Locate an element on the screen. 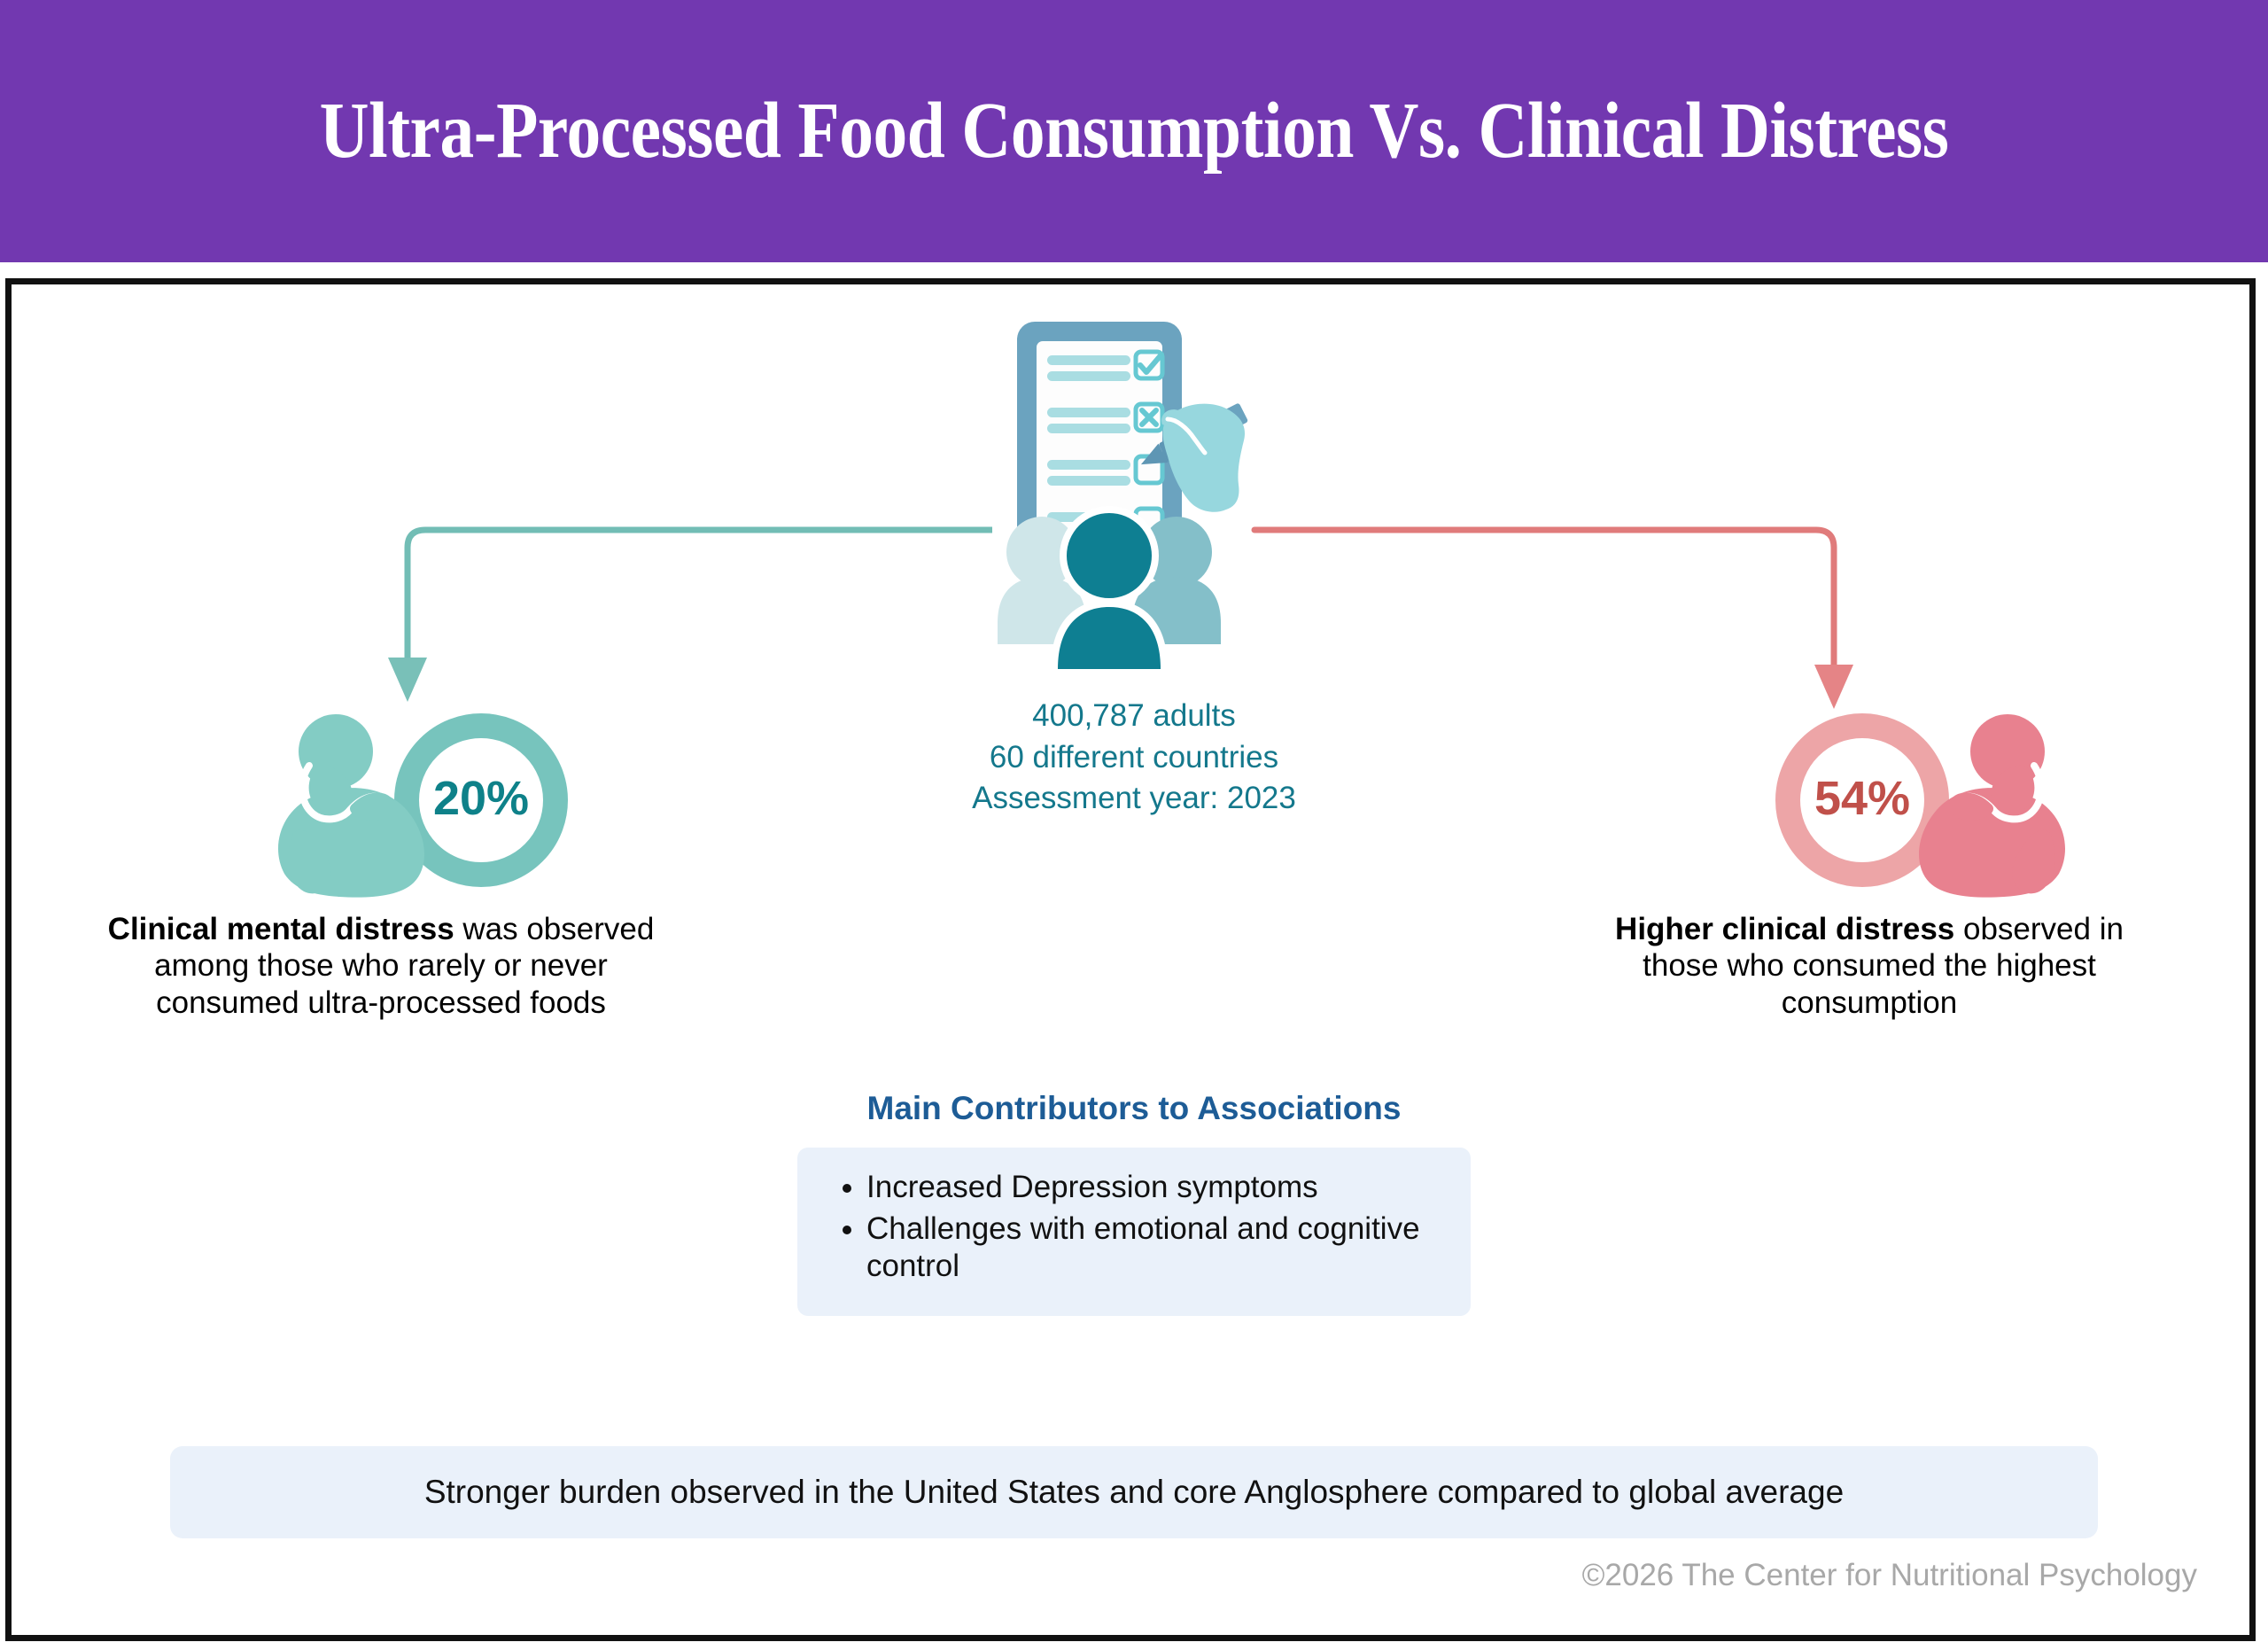 The width and height of the screenshot is (2268, 1650). distressed-person-icon: 54% is located at coordinates (1920, 805).